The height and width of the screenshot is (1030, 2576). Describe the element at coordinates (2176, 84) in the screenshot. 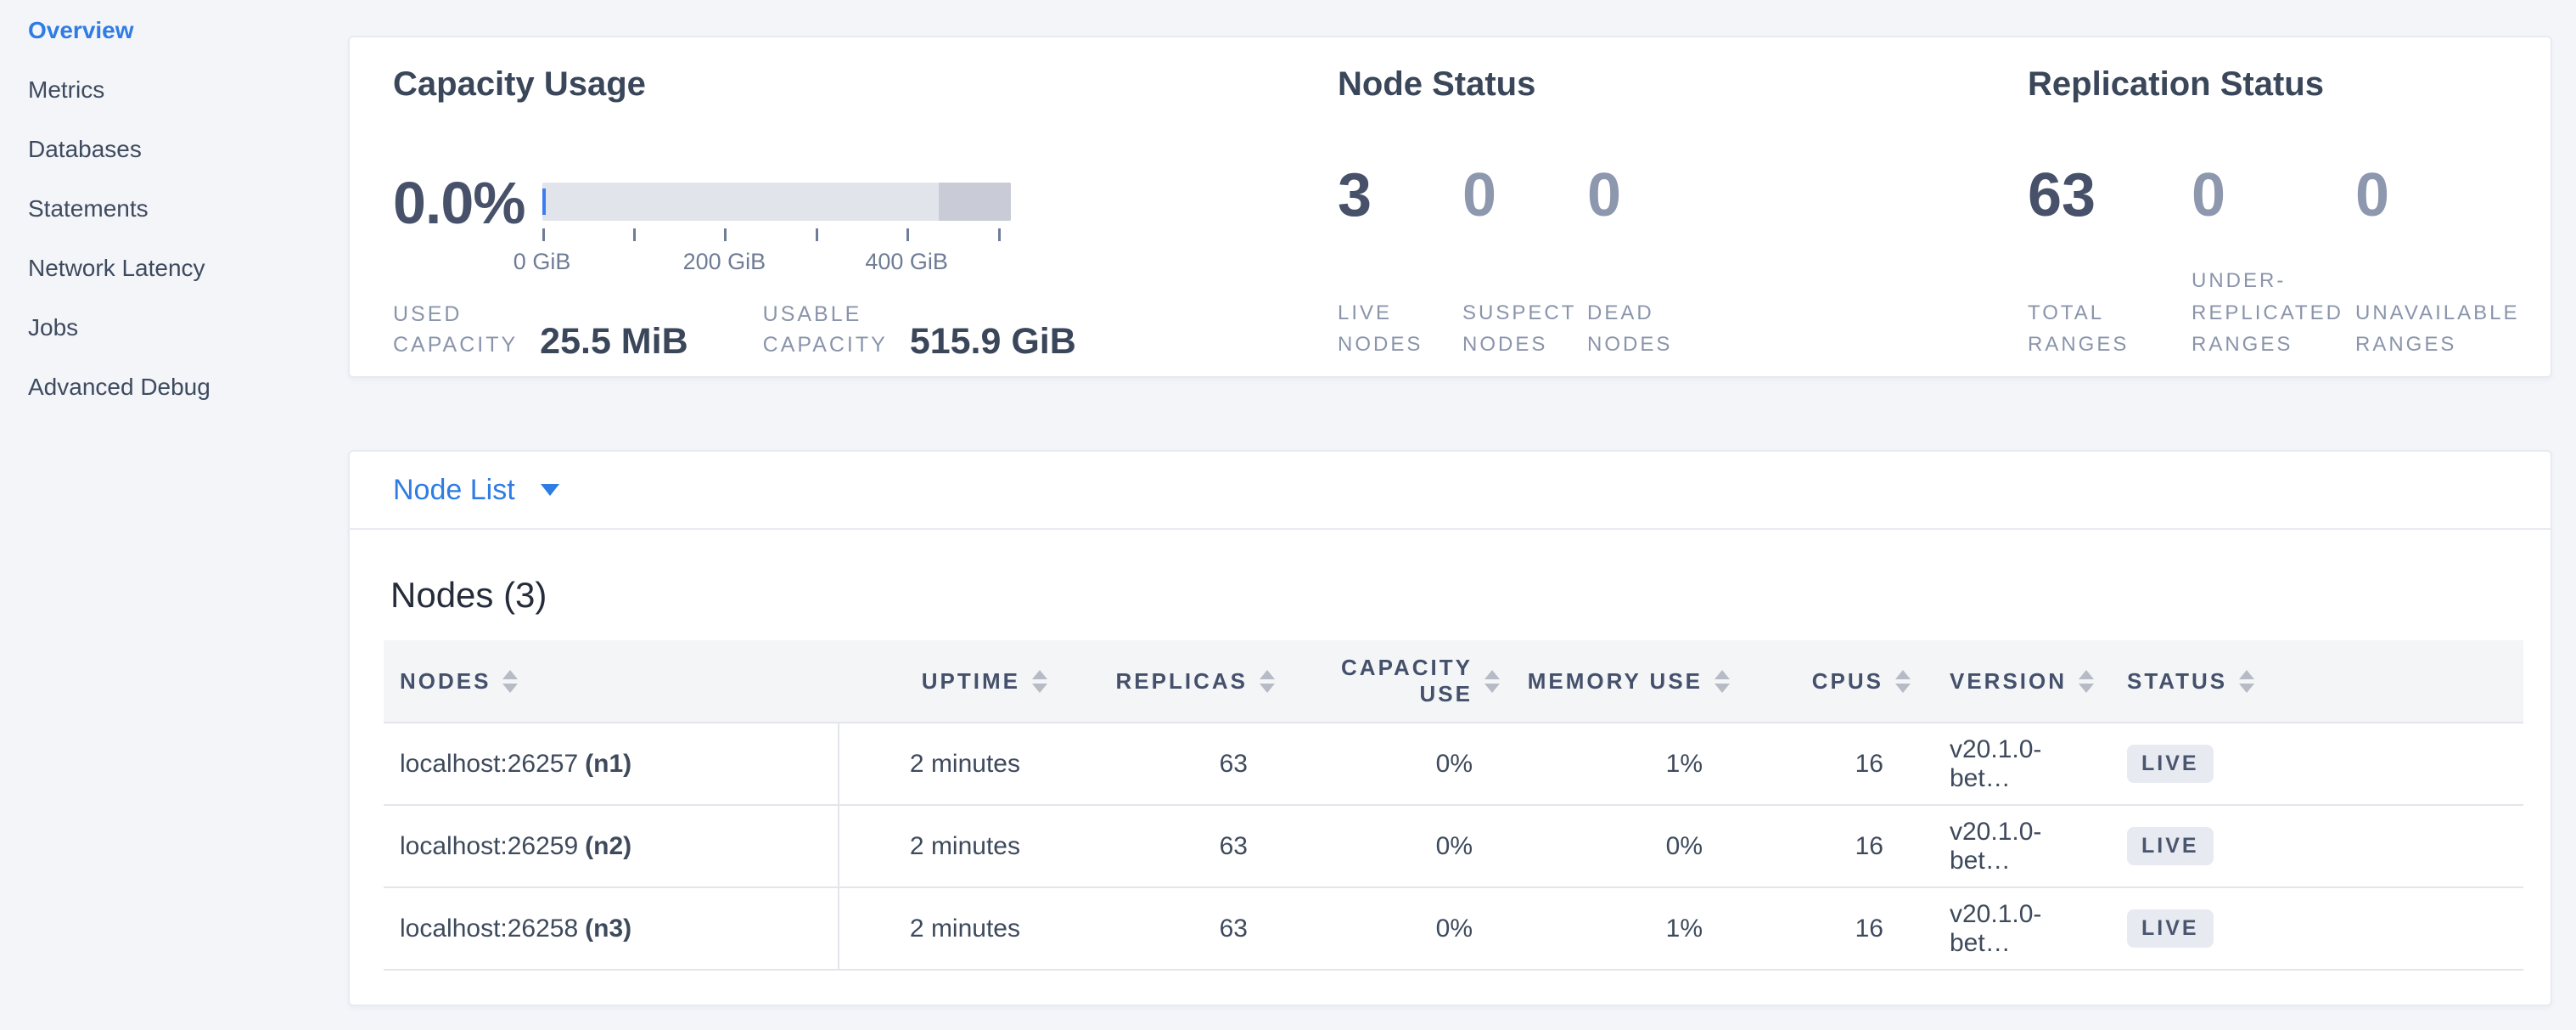

I see `replication-status-title: Replication Status` at that location.